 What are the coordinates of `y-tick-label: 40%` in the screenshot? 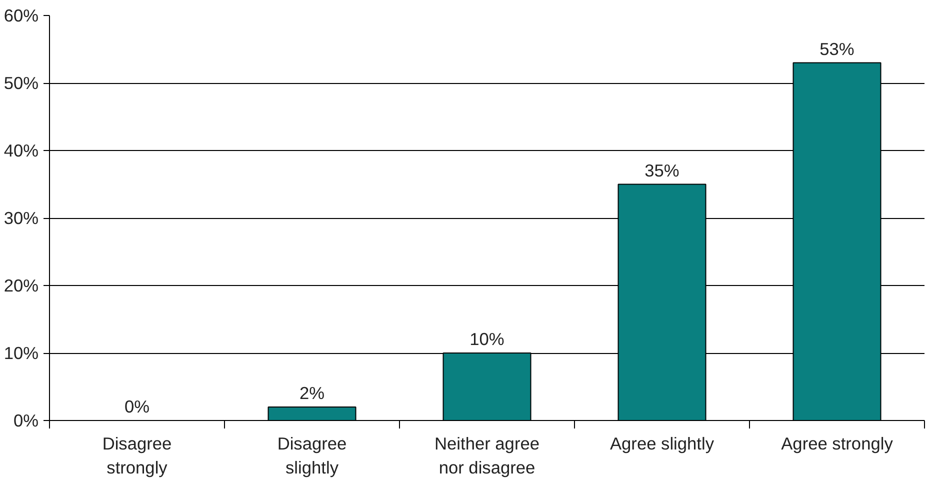 It's located at (21, 150).